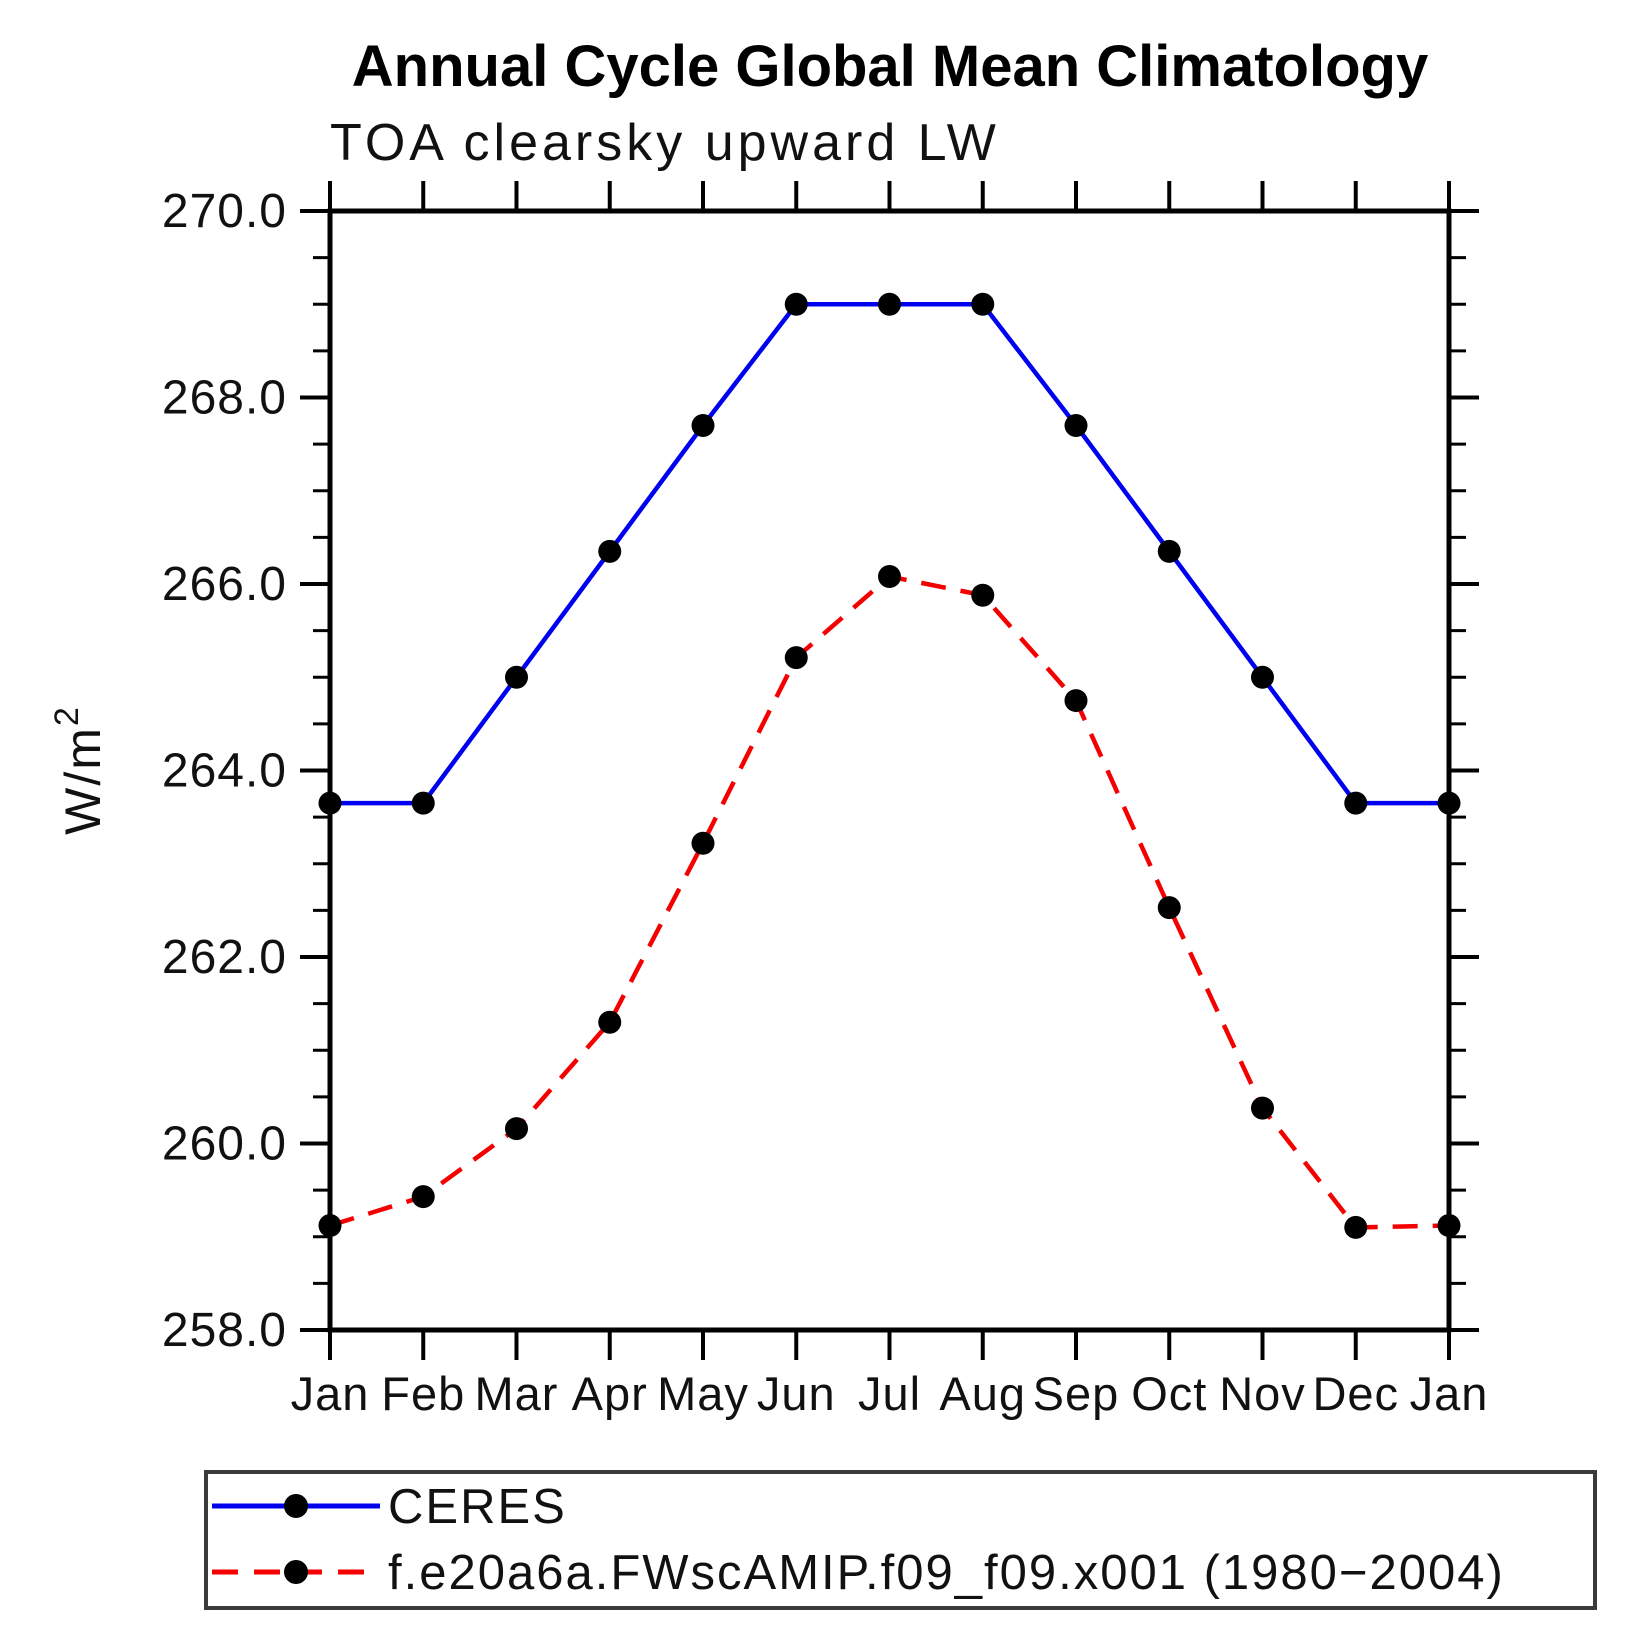  I want to click on x-tick-label: Apr, so click(610, 1393).